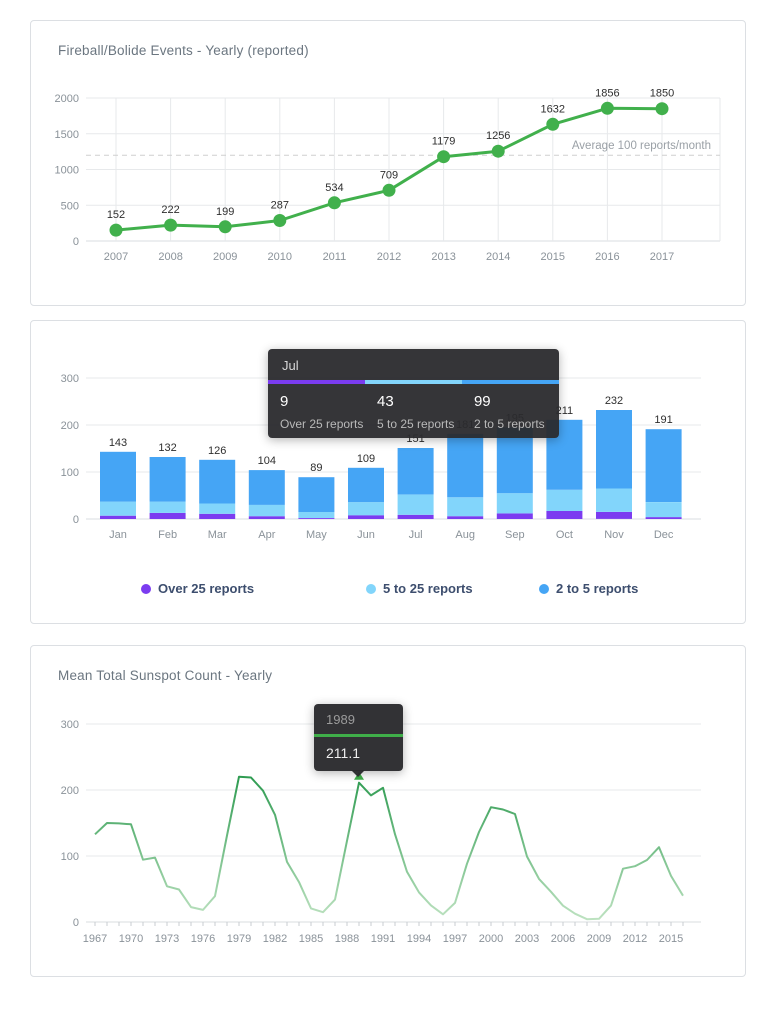  I want to click on svg-text: 126, so click(217, 451).